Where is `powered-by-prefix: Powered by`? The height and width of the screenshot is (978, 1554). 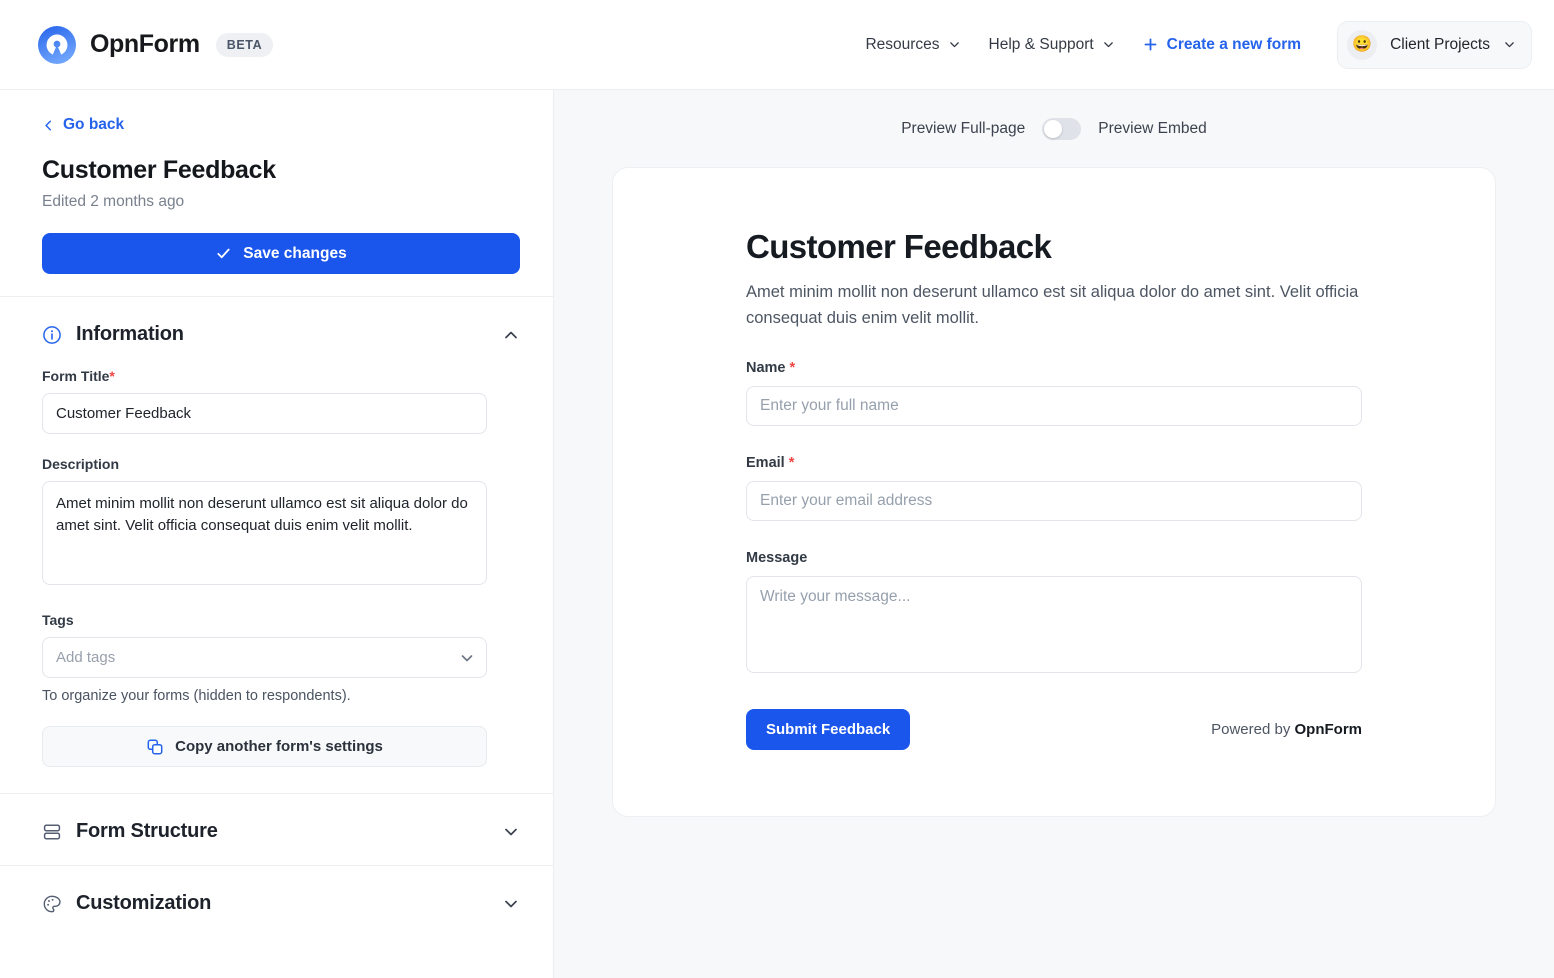
powered-by-prefix: Powered by is located at coordinates (1253, 730).